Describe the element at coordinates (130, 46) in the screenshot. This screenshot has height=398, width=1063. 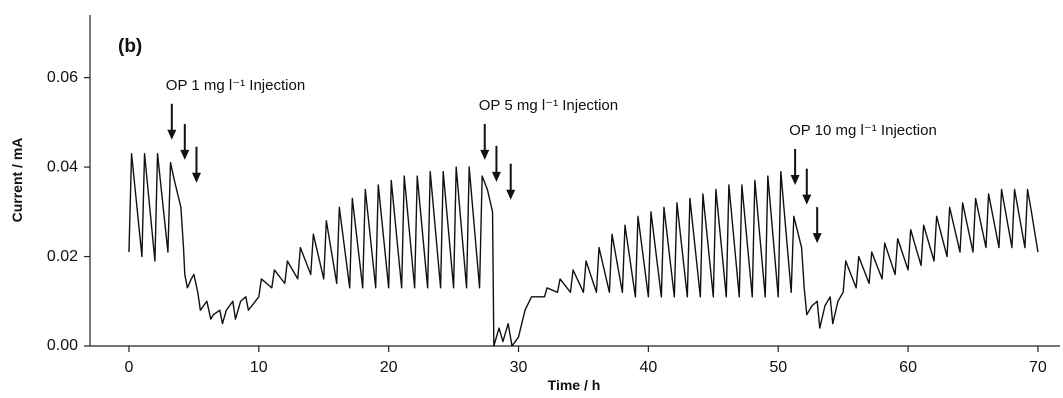
I see `panel-label: (b)` at that location.